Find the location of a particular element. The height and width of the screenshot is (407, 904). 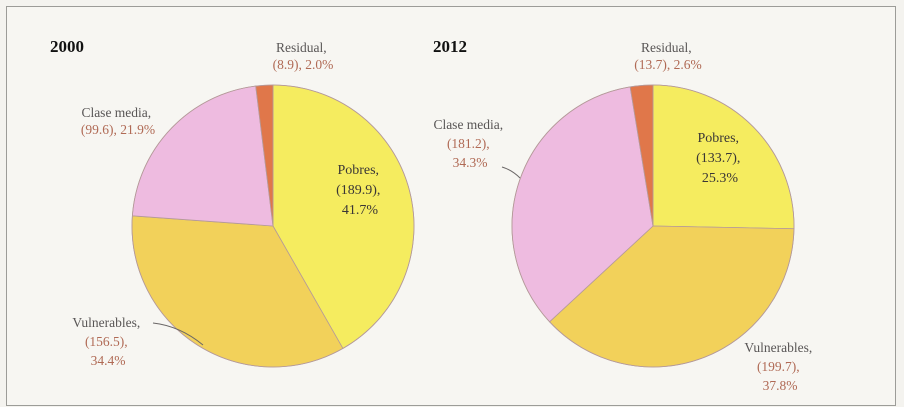

pie-2012-vulnerables-value: (199.7), is located at coordinates (778, 366).